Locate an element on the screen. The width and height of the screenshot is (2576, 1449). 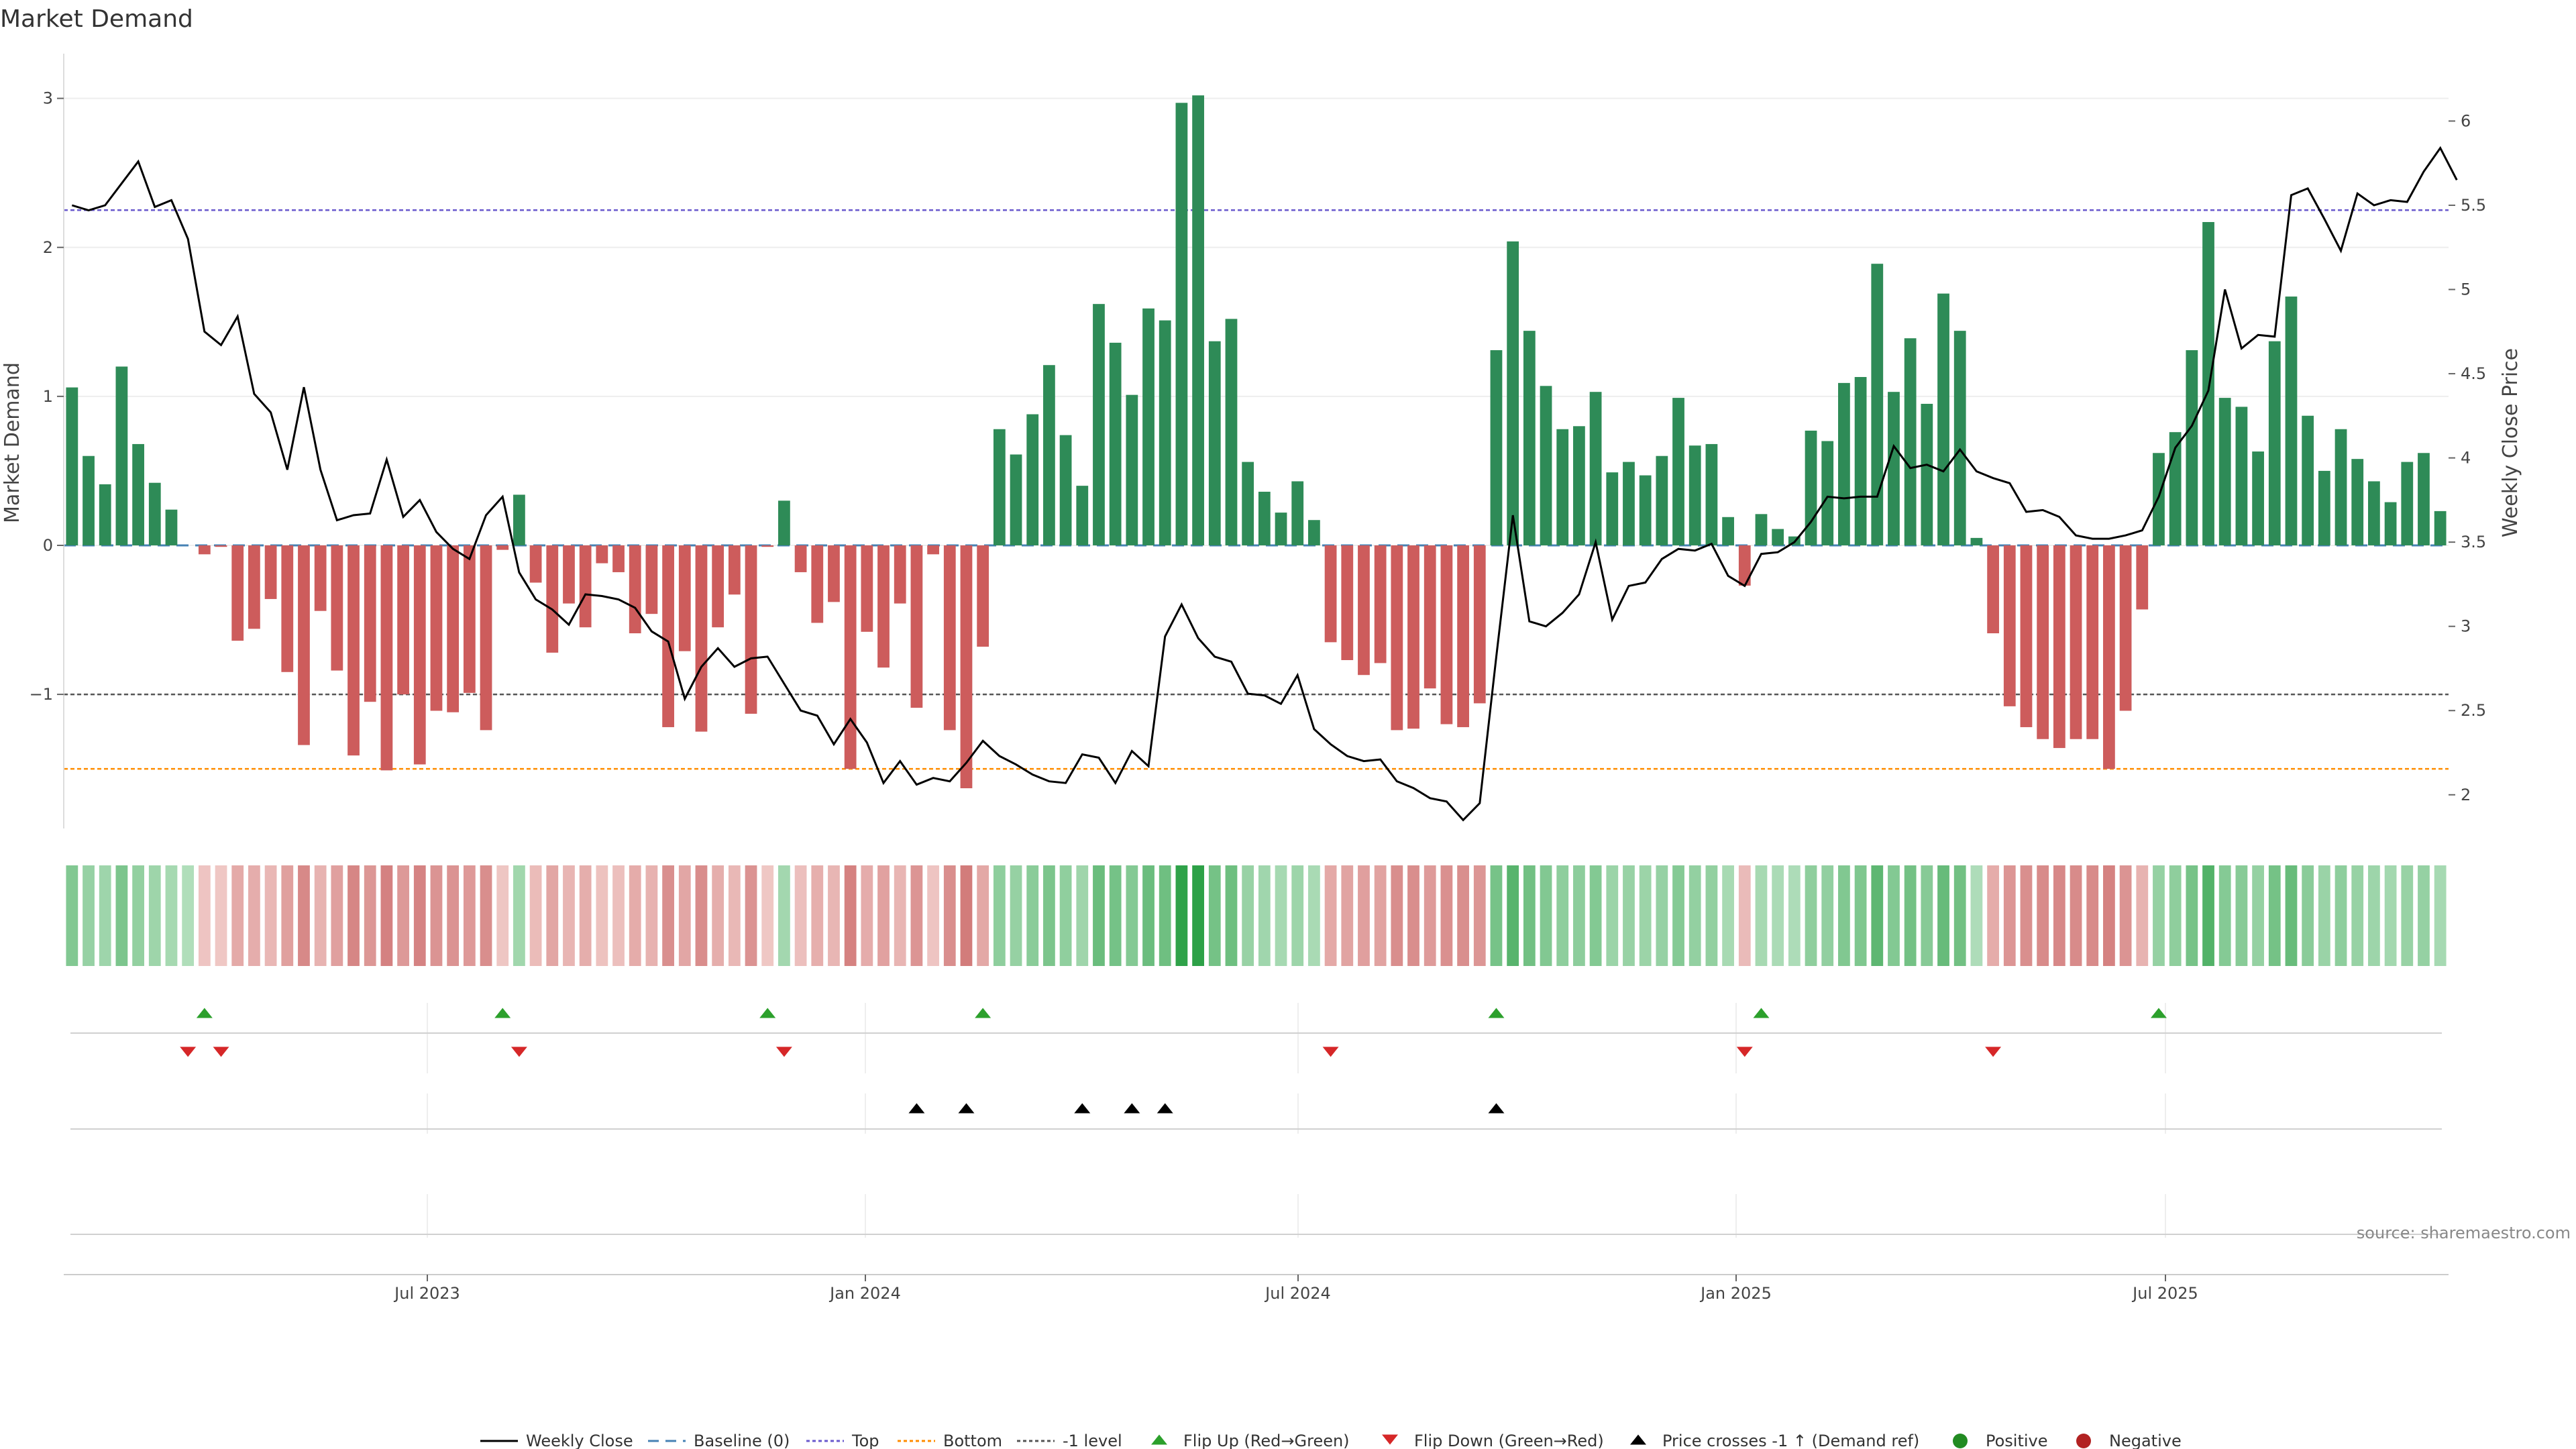
y-tick-label: 3 is located at coordinates (48, 98).